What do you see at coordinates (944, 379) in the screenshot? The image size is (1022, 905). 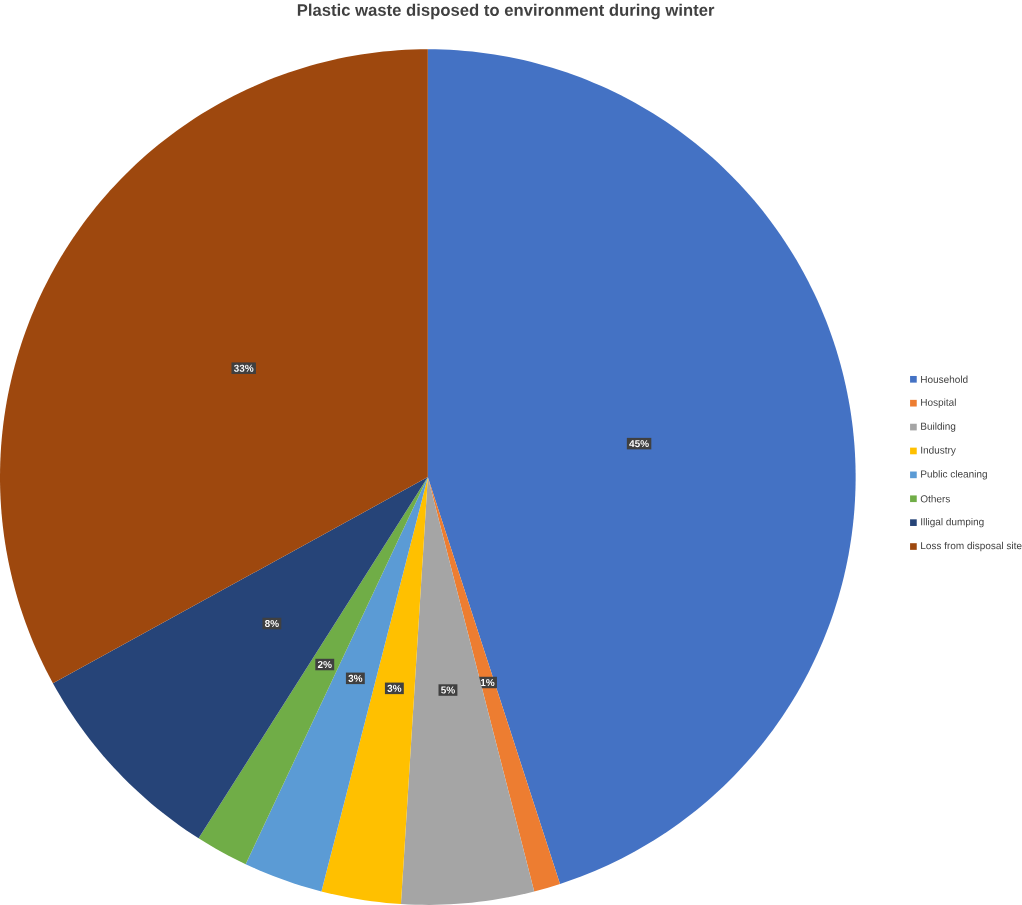 I see `legend-label: Household` at bounding box center [944, 379].